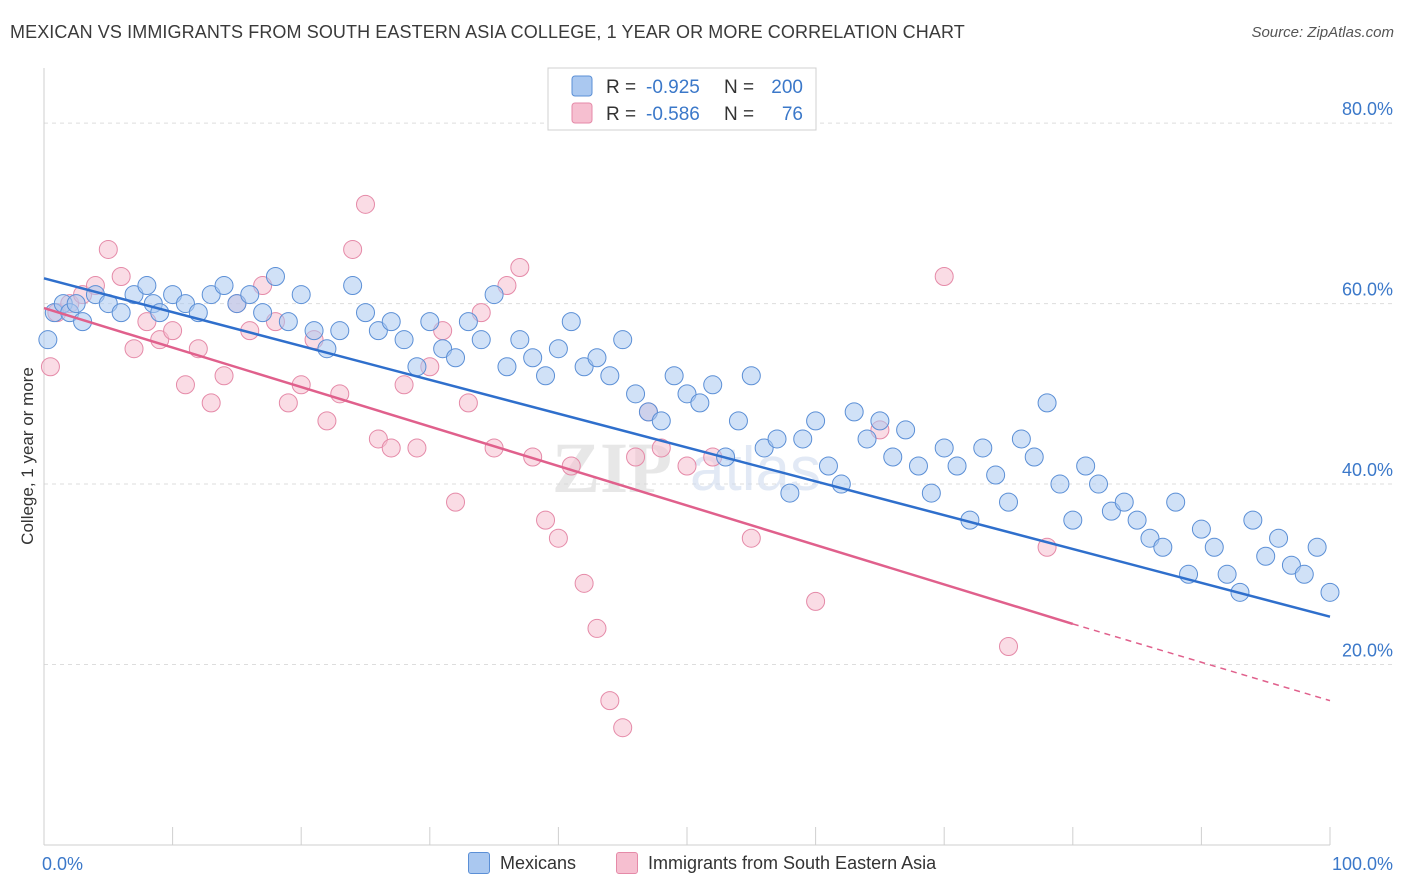 This screenshot has width=1406, height=892. What do you see at coordinates (1367, 290) in the screenshot?
I see `y-tick-label: 60.0%` at bounding box center [1367, 290].